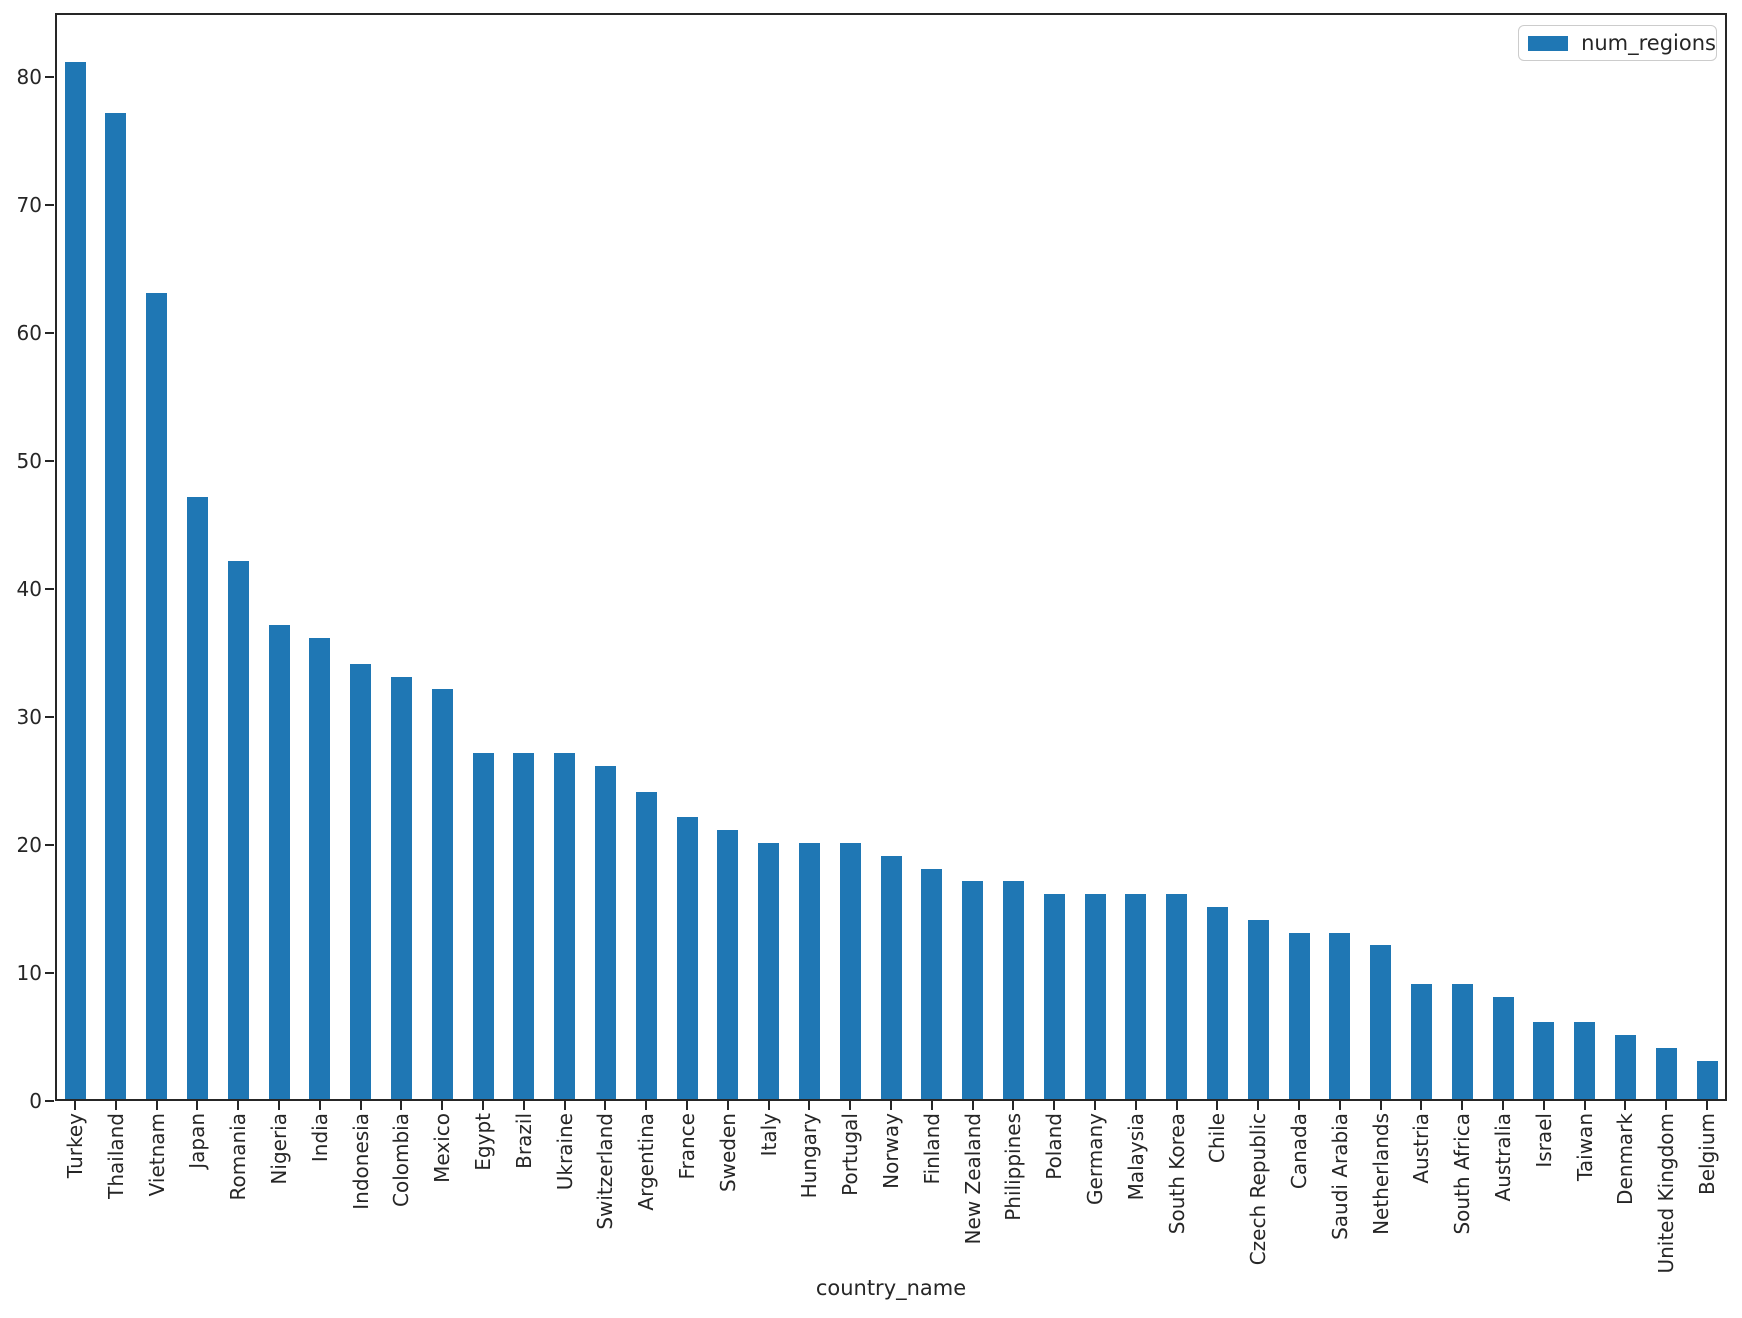  What do you see at coordinates (1217, 1003) in the screenshot?
I see `bar-chile` at bounding box center [1217, 1003].